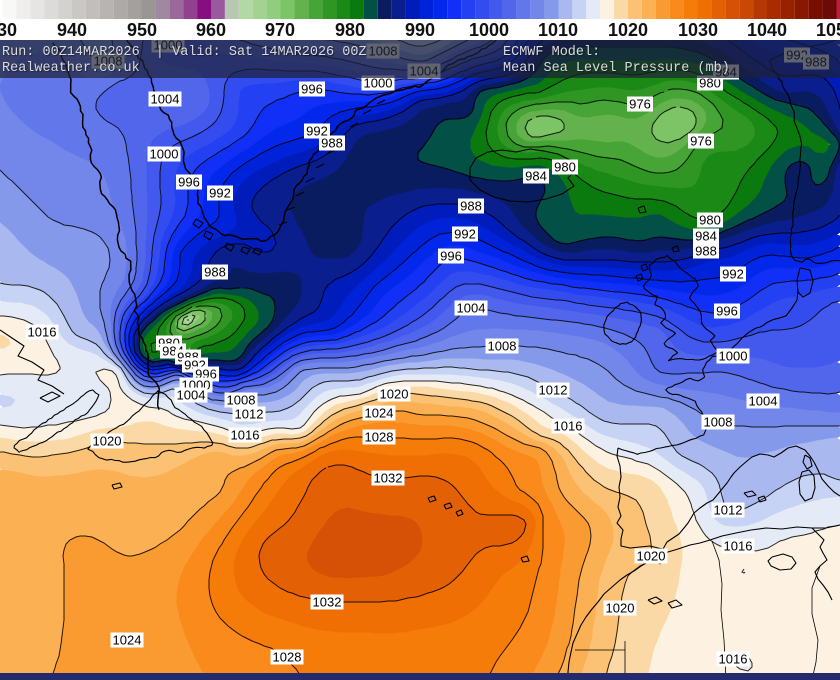  I want to click on svg-text: 950, so click(142, 30).